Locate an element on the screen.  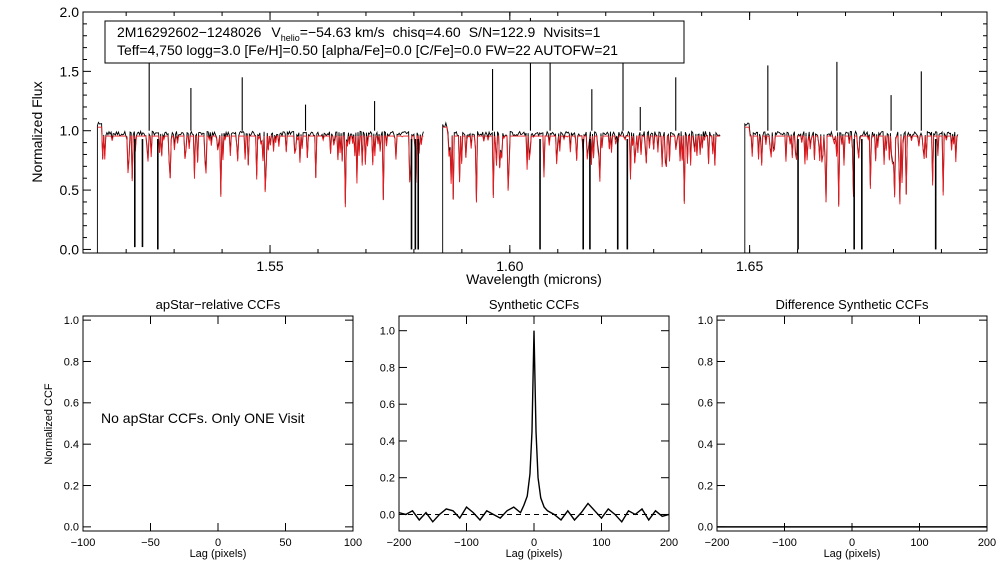
apstar-ccf-ticks: −100 −50 0 50 100 0.0 0.2 0.4 0.6 0.8 1.0 is located at coordinates (213, 432).